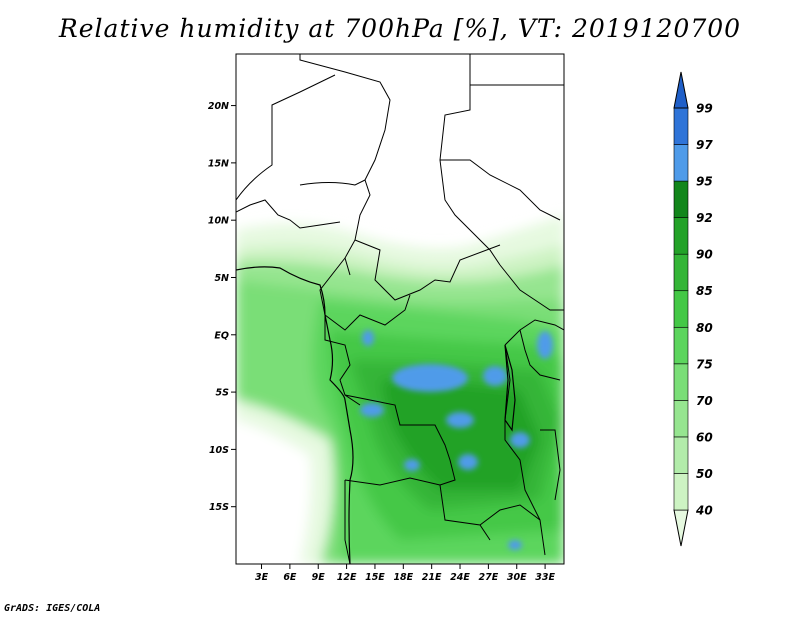 The height and width of the screenshot is (618, 800). Describe the element at coordinates (681, 90) in the screenshot. I see `colorbar-upper-arrow` at that location.